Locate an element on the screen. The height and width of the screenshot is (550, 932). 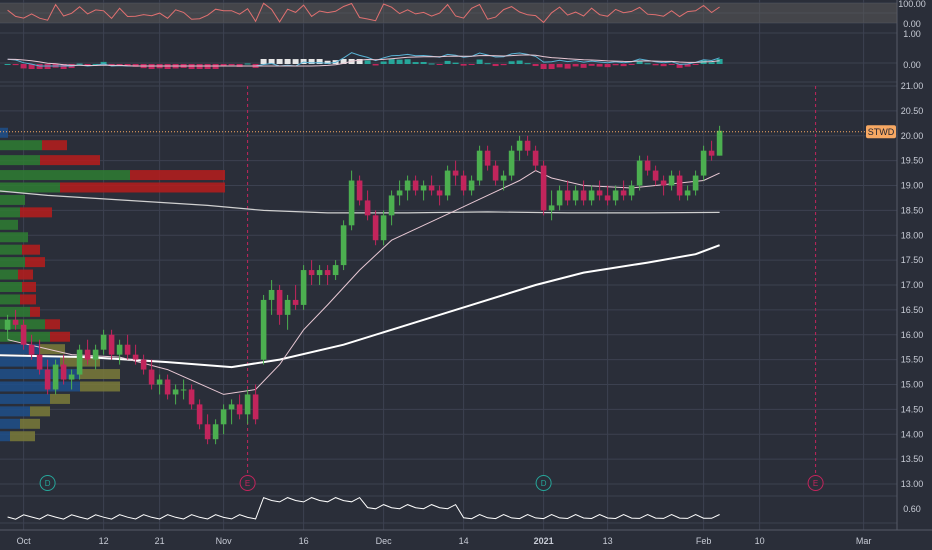
time-tick-label: 16 is located at coordinates (304, 541).